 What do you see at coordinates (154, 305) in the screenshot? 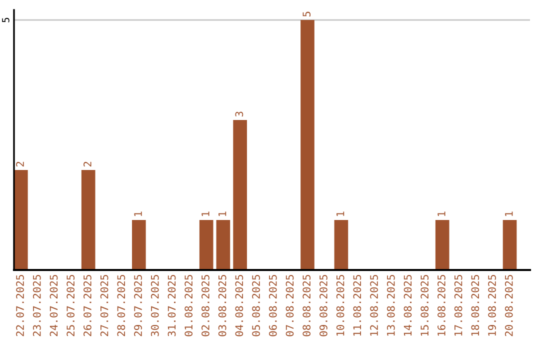
I see `x-tick-label: 30.07.2025` at bounding box center [154, 305].